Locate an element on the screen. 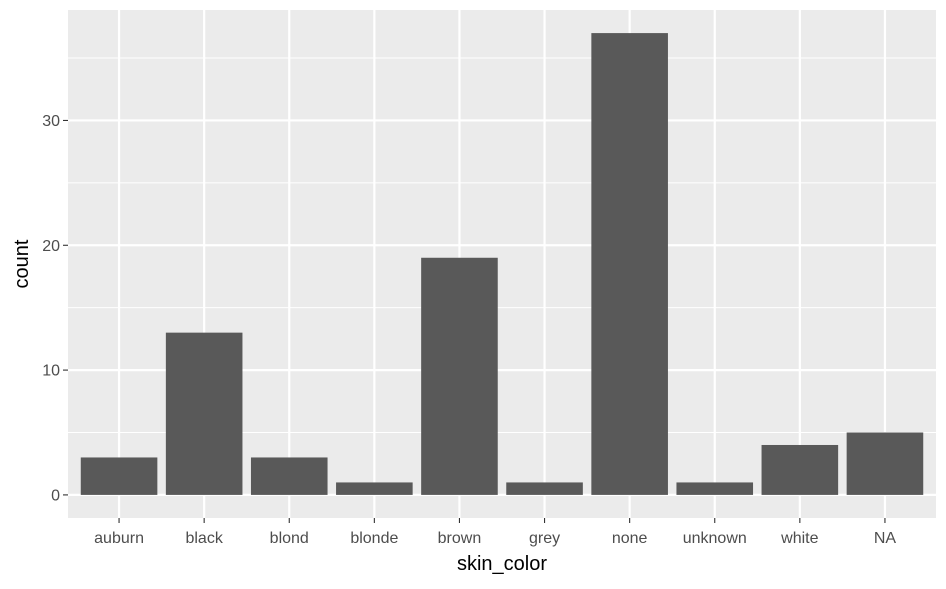 The image size is (946, 589). x-tick-label: NA is located at coordinates (885, 538).